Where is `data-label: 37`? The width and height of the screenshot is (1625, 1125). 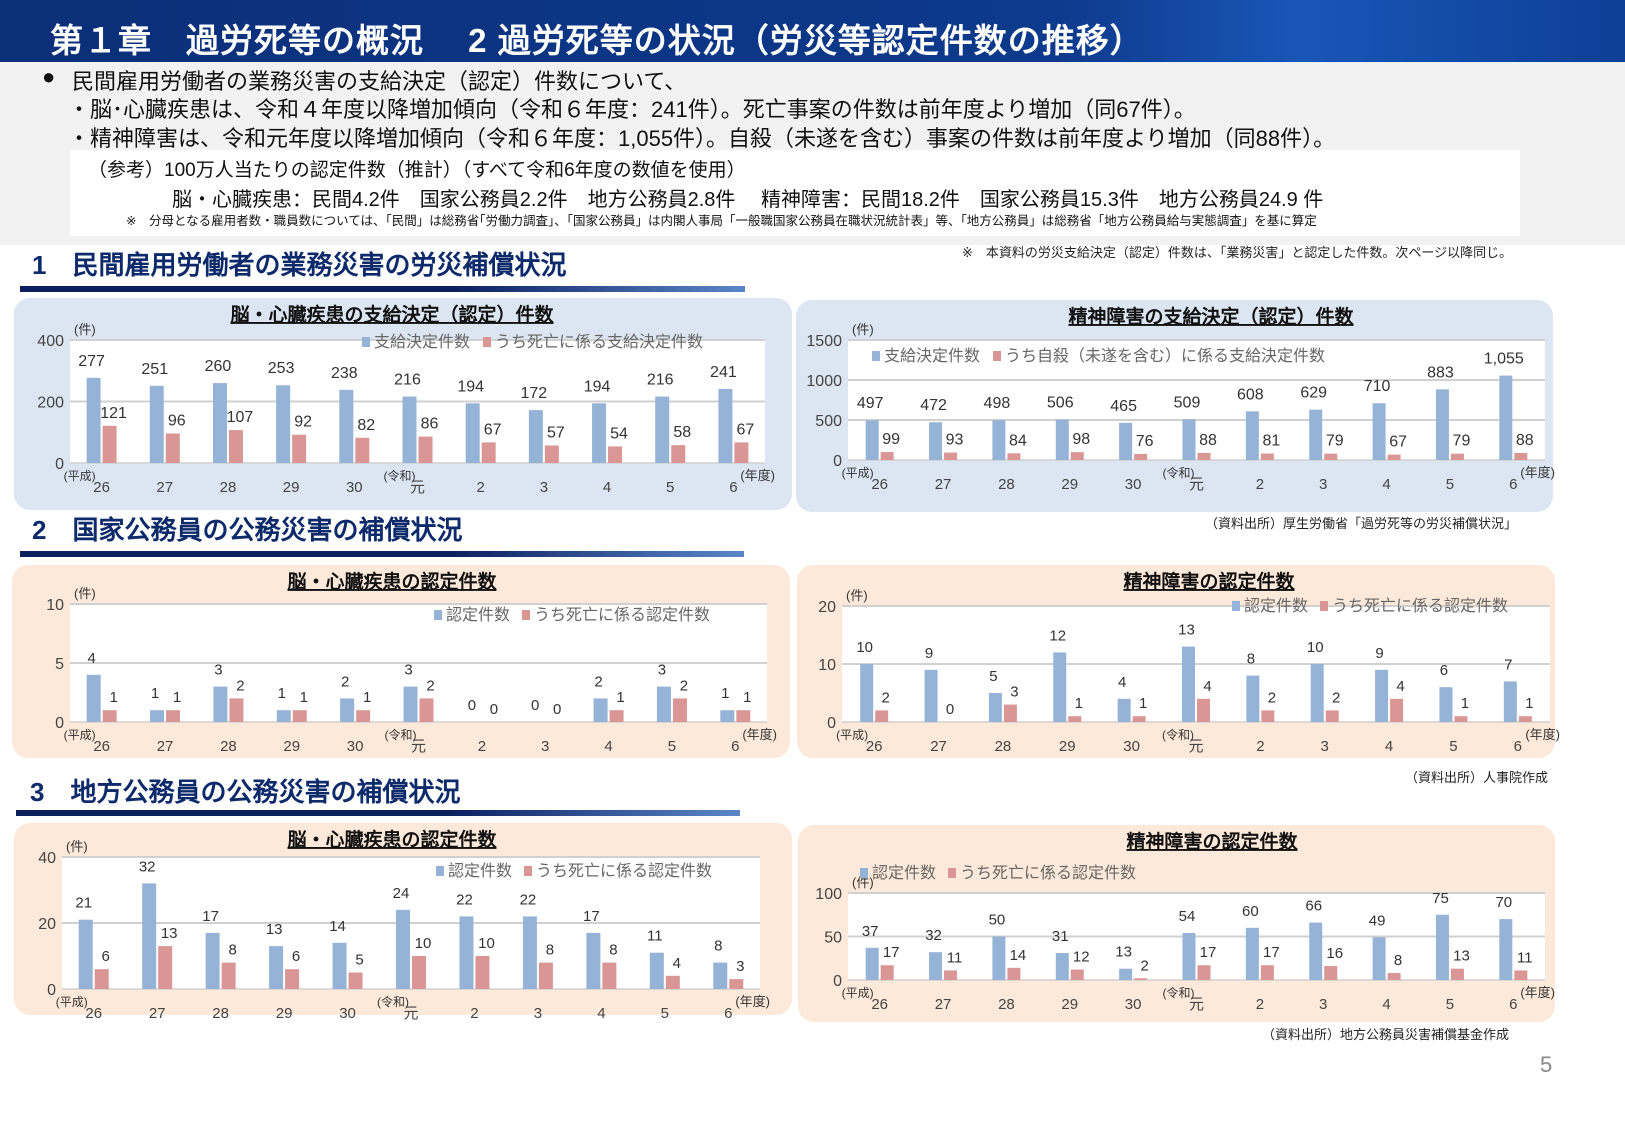 data-label: 37 is located at coordinates (870, 931).